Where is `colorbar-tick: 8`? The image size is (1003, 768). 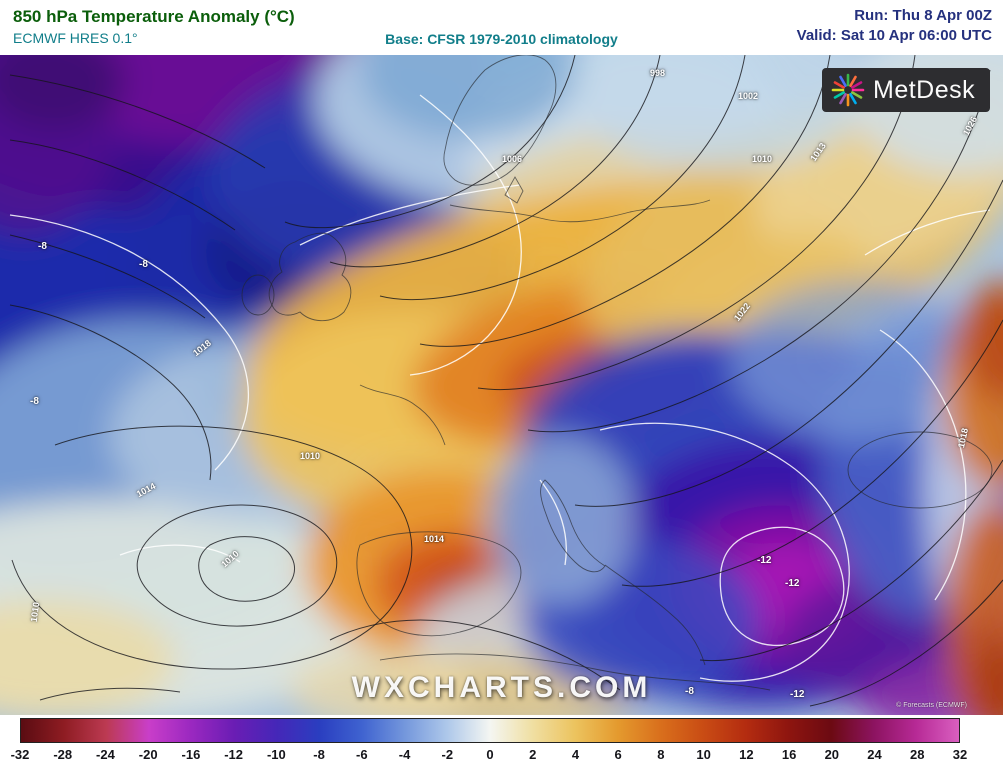 colorbar-tick: 8 is located at coordinates (661, 754).